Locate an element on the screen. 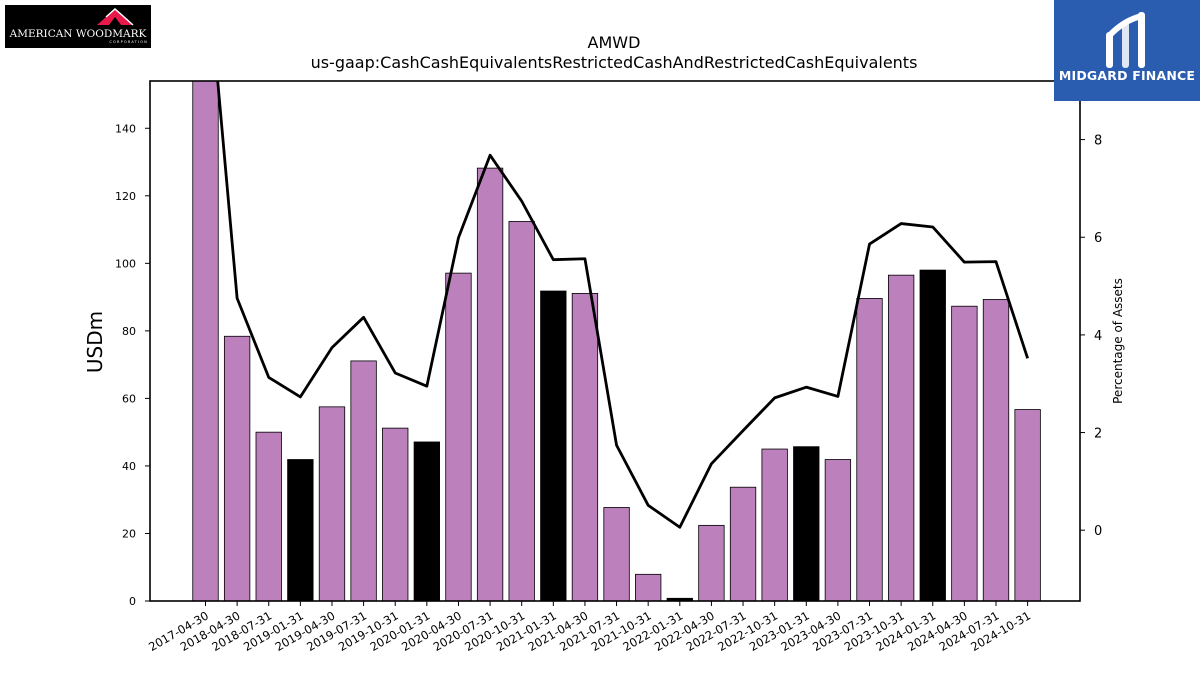  midgard-emblem-icon is located at coordinates (1125, 40).